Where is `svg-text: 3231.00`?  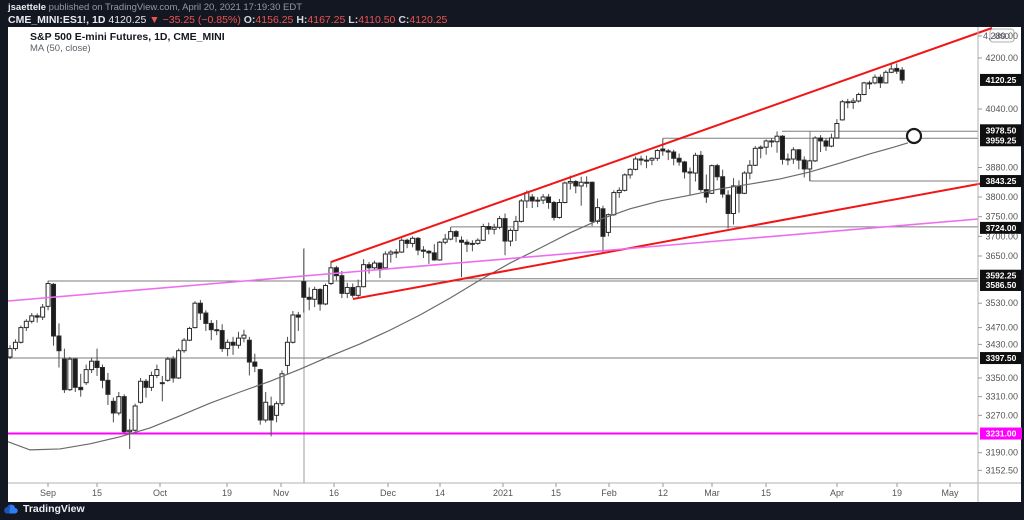 svg-text: 3231.00 is located at coordinates (1001, 434).